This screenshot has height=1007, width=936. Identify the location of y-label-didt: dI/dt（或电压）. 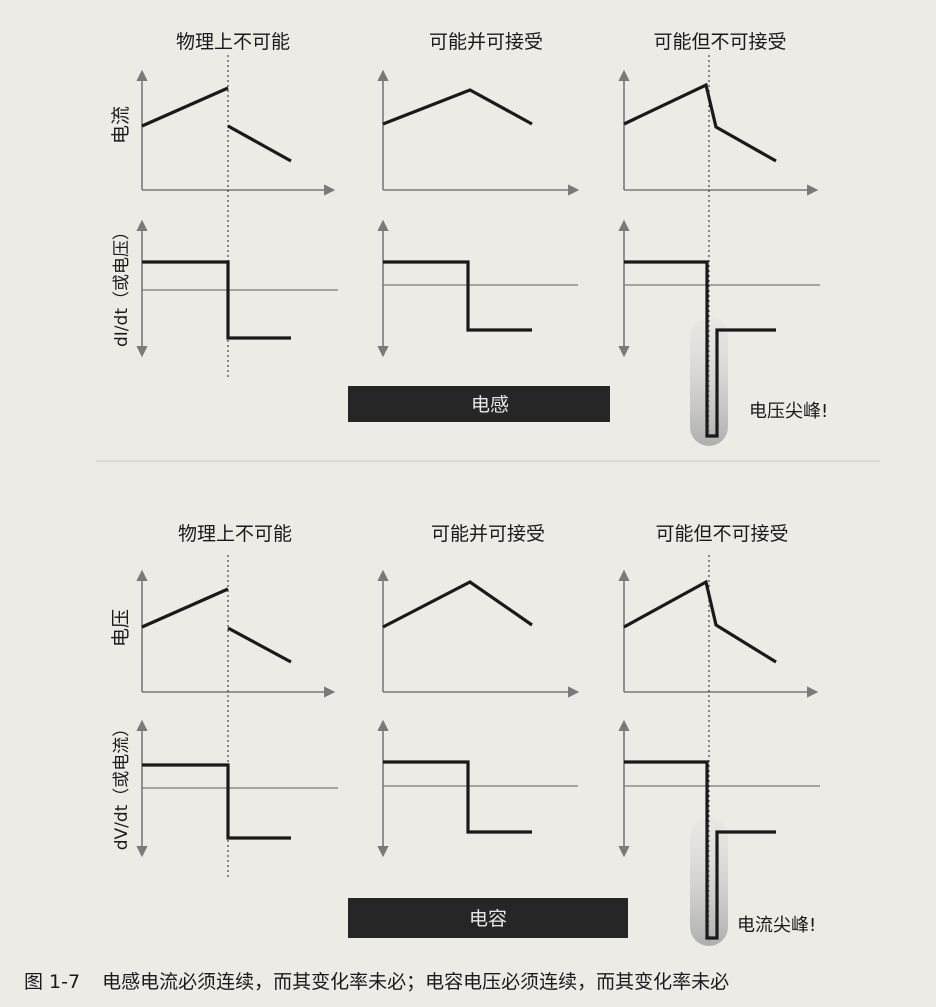
(122, 285).